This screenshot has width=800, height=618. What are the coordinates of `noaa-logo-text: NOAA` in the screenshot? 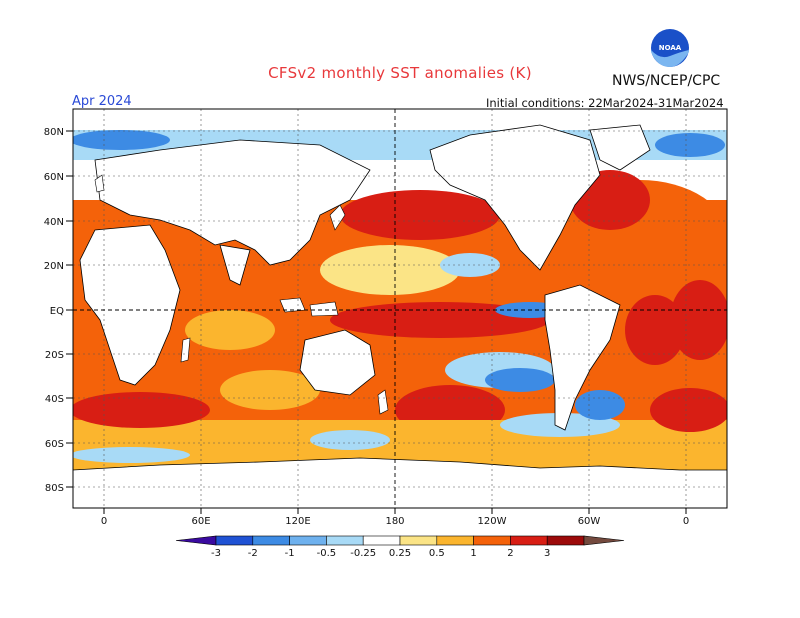 It's located at (670, 48).